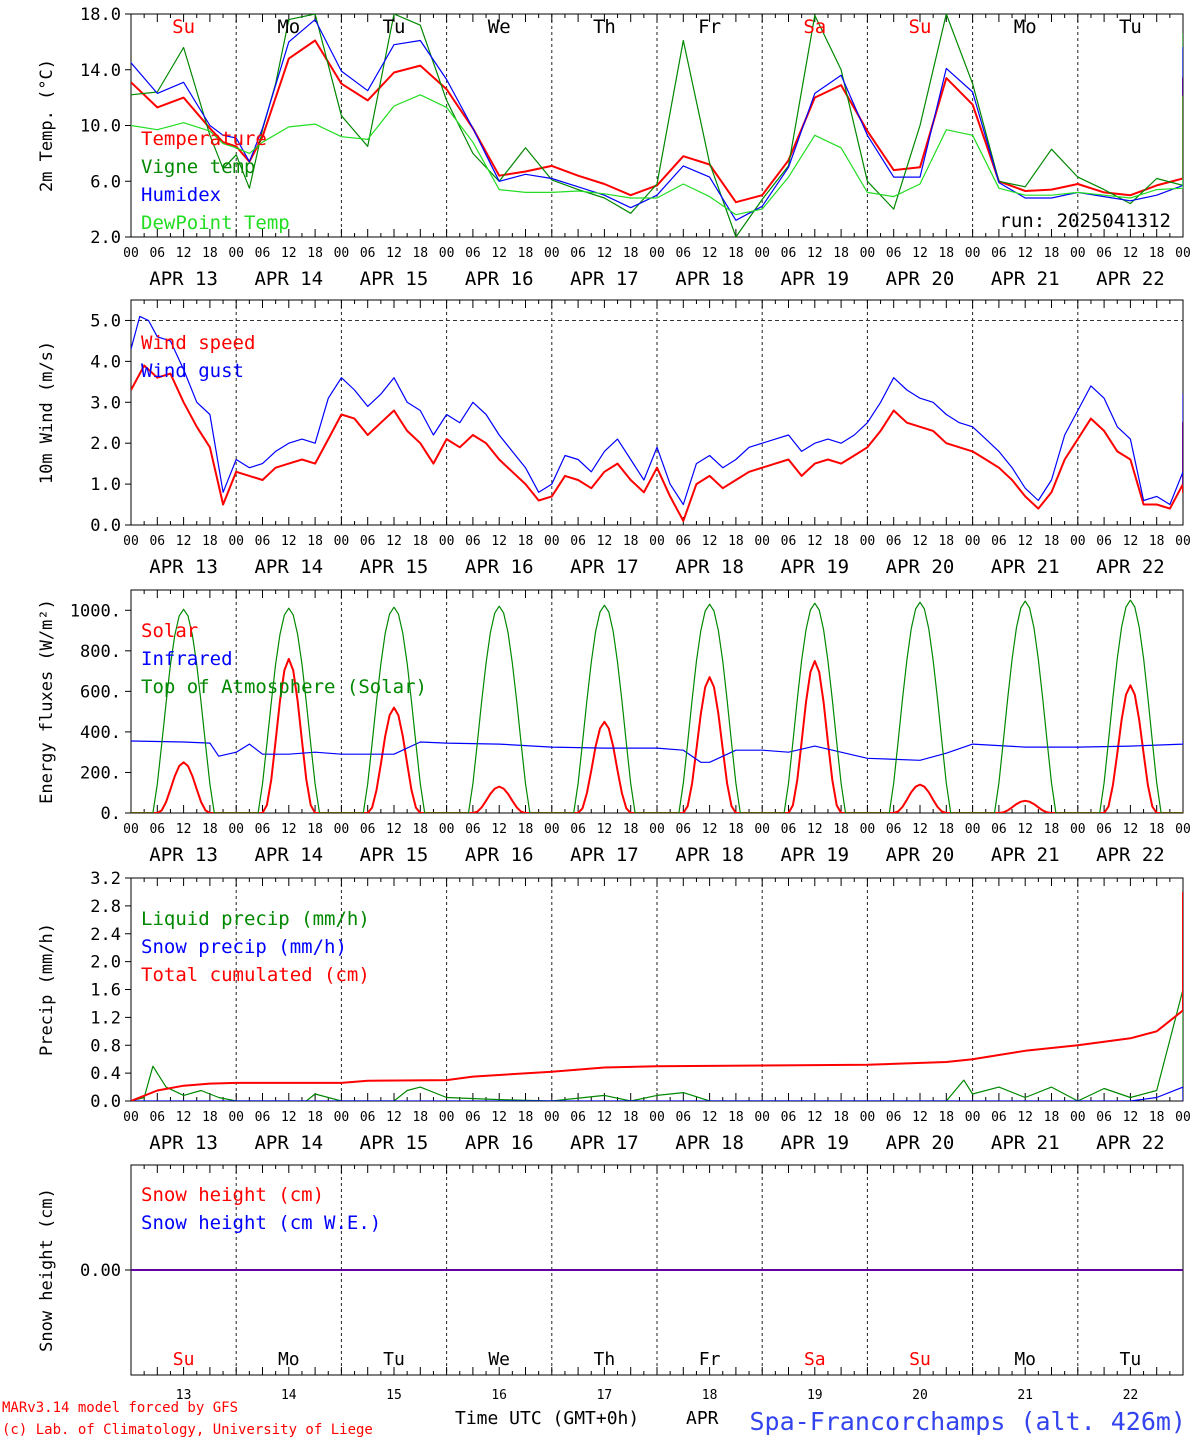 This screenshot has width=1194, height=1440. Describe the element at coordinates (605, 1395) in the screenshot. I see `day-number-label: 17` at that location.